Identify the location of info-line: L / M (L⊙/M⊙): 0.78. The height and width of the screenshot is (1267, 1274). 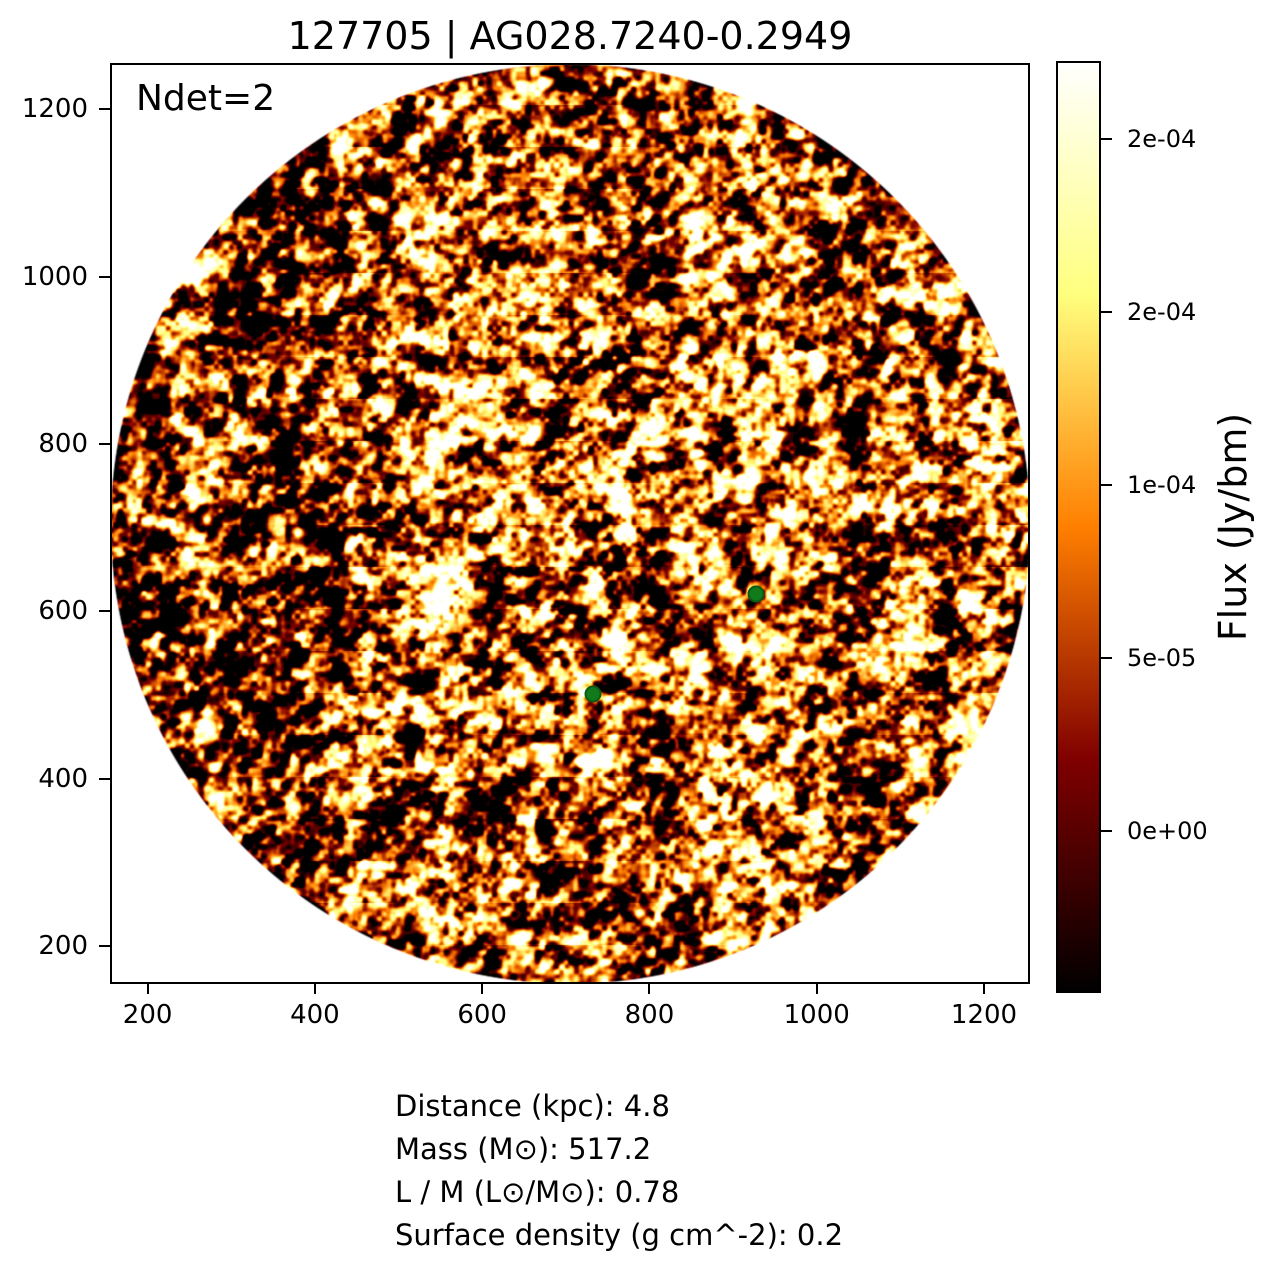
(537, 1192).